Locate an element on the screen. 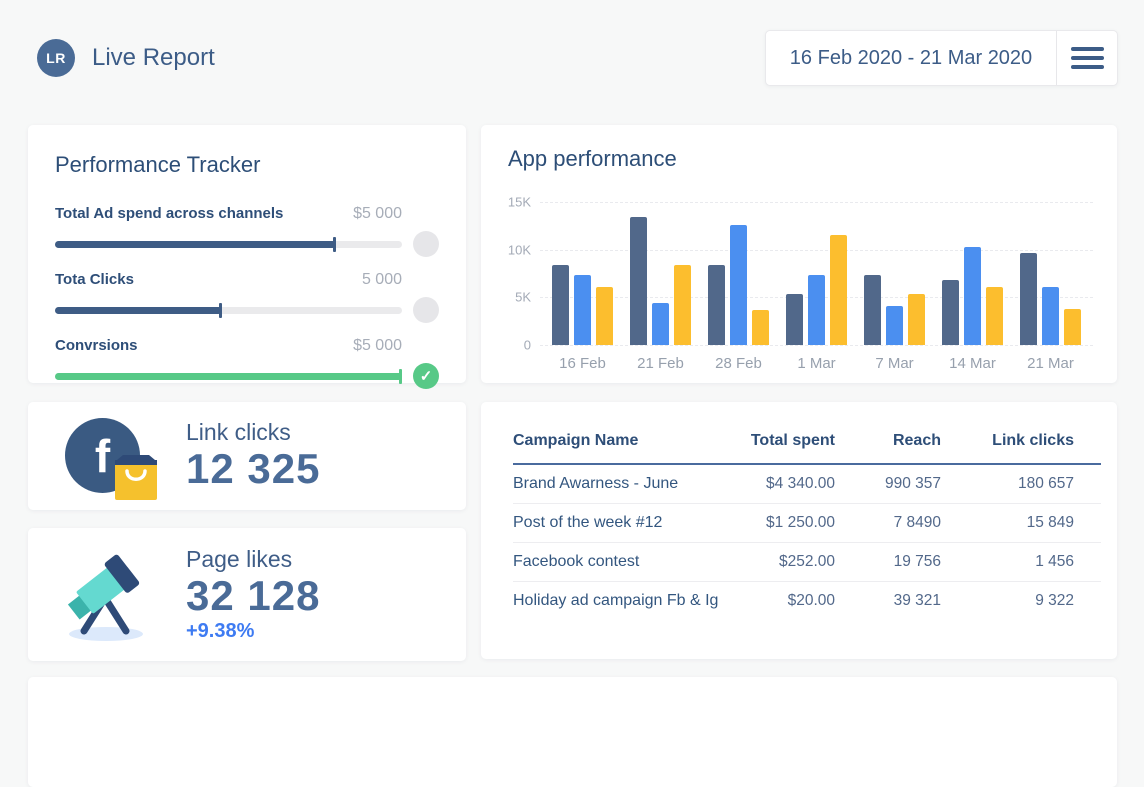  y-axis-tick: 15K is located at coordinates (519, 202).